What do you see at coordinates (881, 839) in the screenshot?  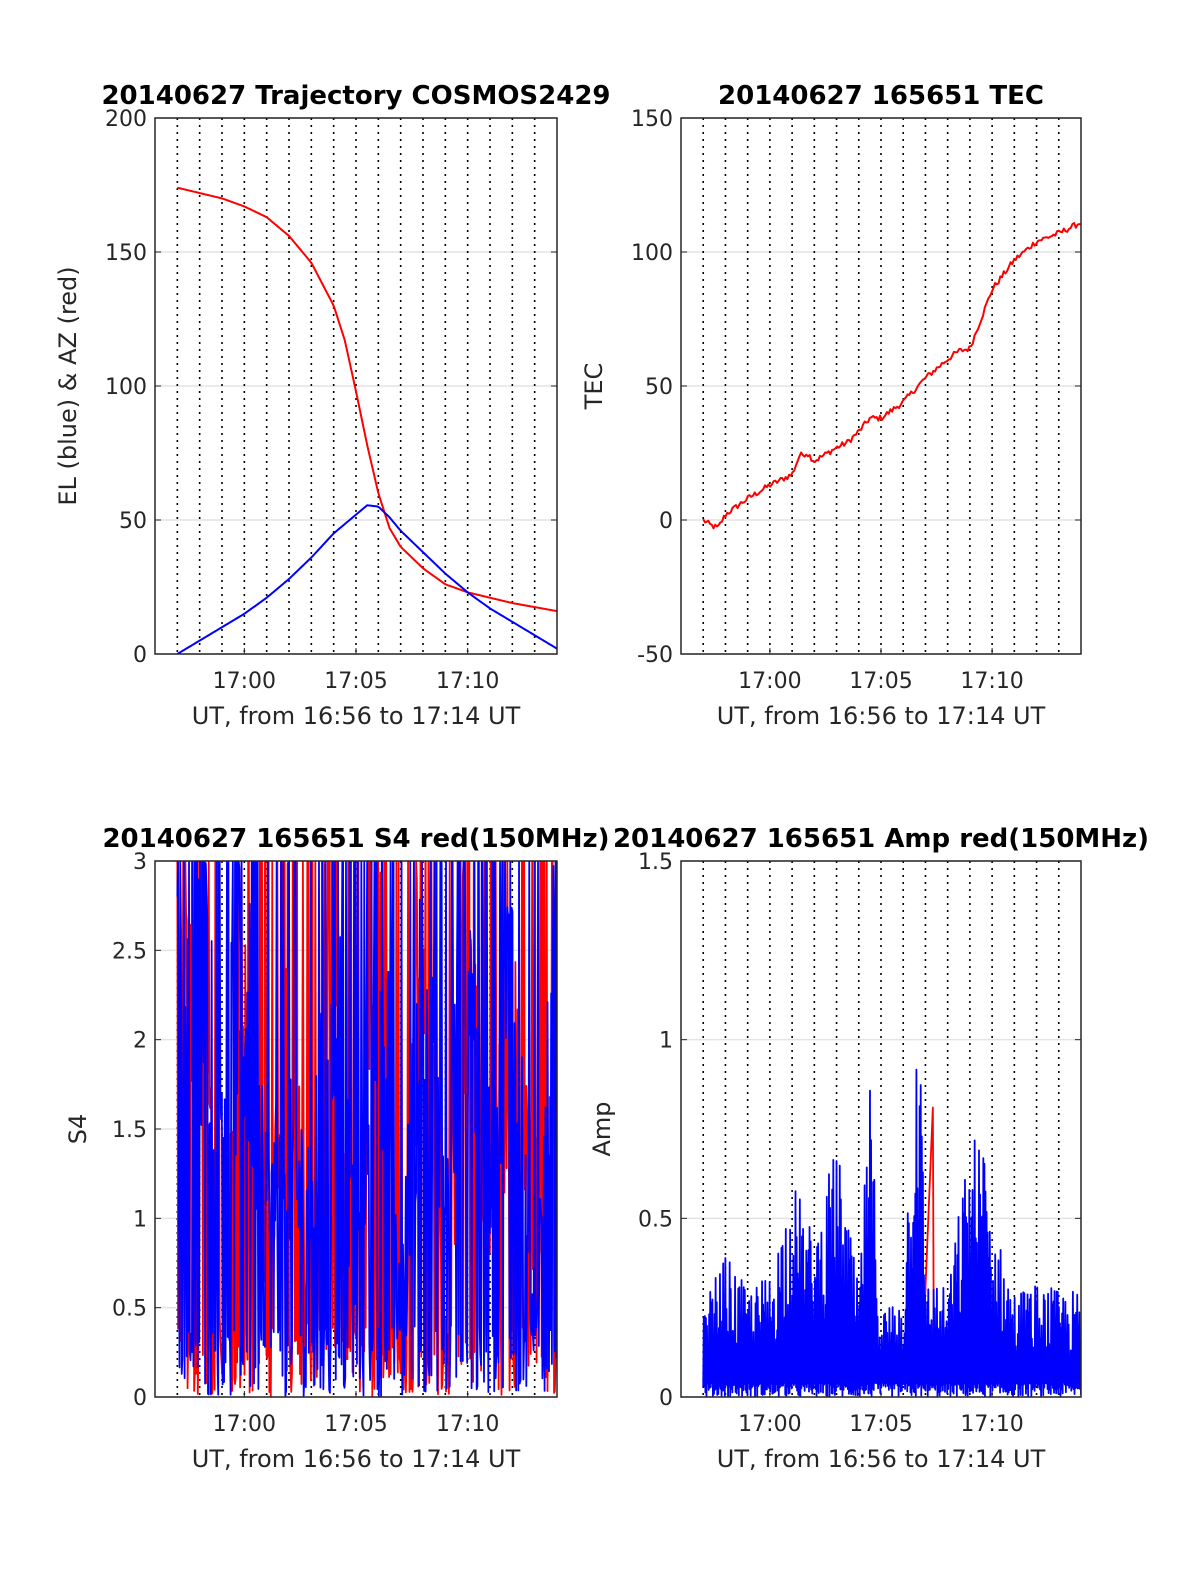 I see `chart-title: 20140627 165651 Amp red(150MHz)` at bounding box center [881, 839].